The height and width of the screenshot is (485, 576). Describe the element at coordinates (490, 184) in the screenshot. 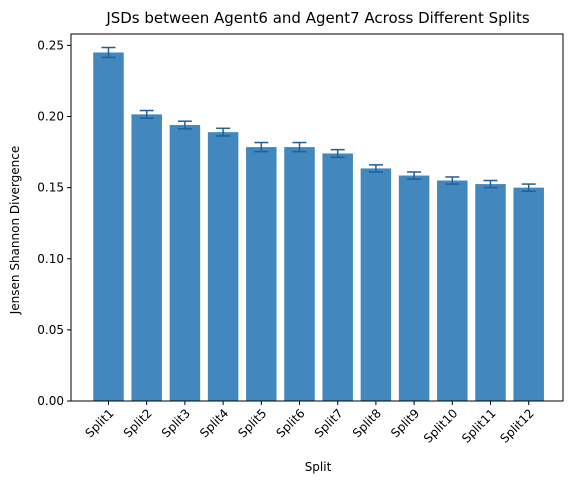

I see `error-bar-split11` at that location.